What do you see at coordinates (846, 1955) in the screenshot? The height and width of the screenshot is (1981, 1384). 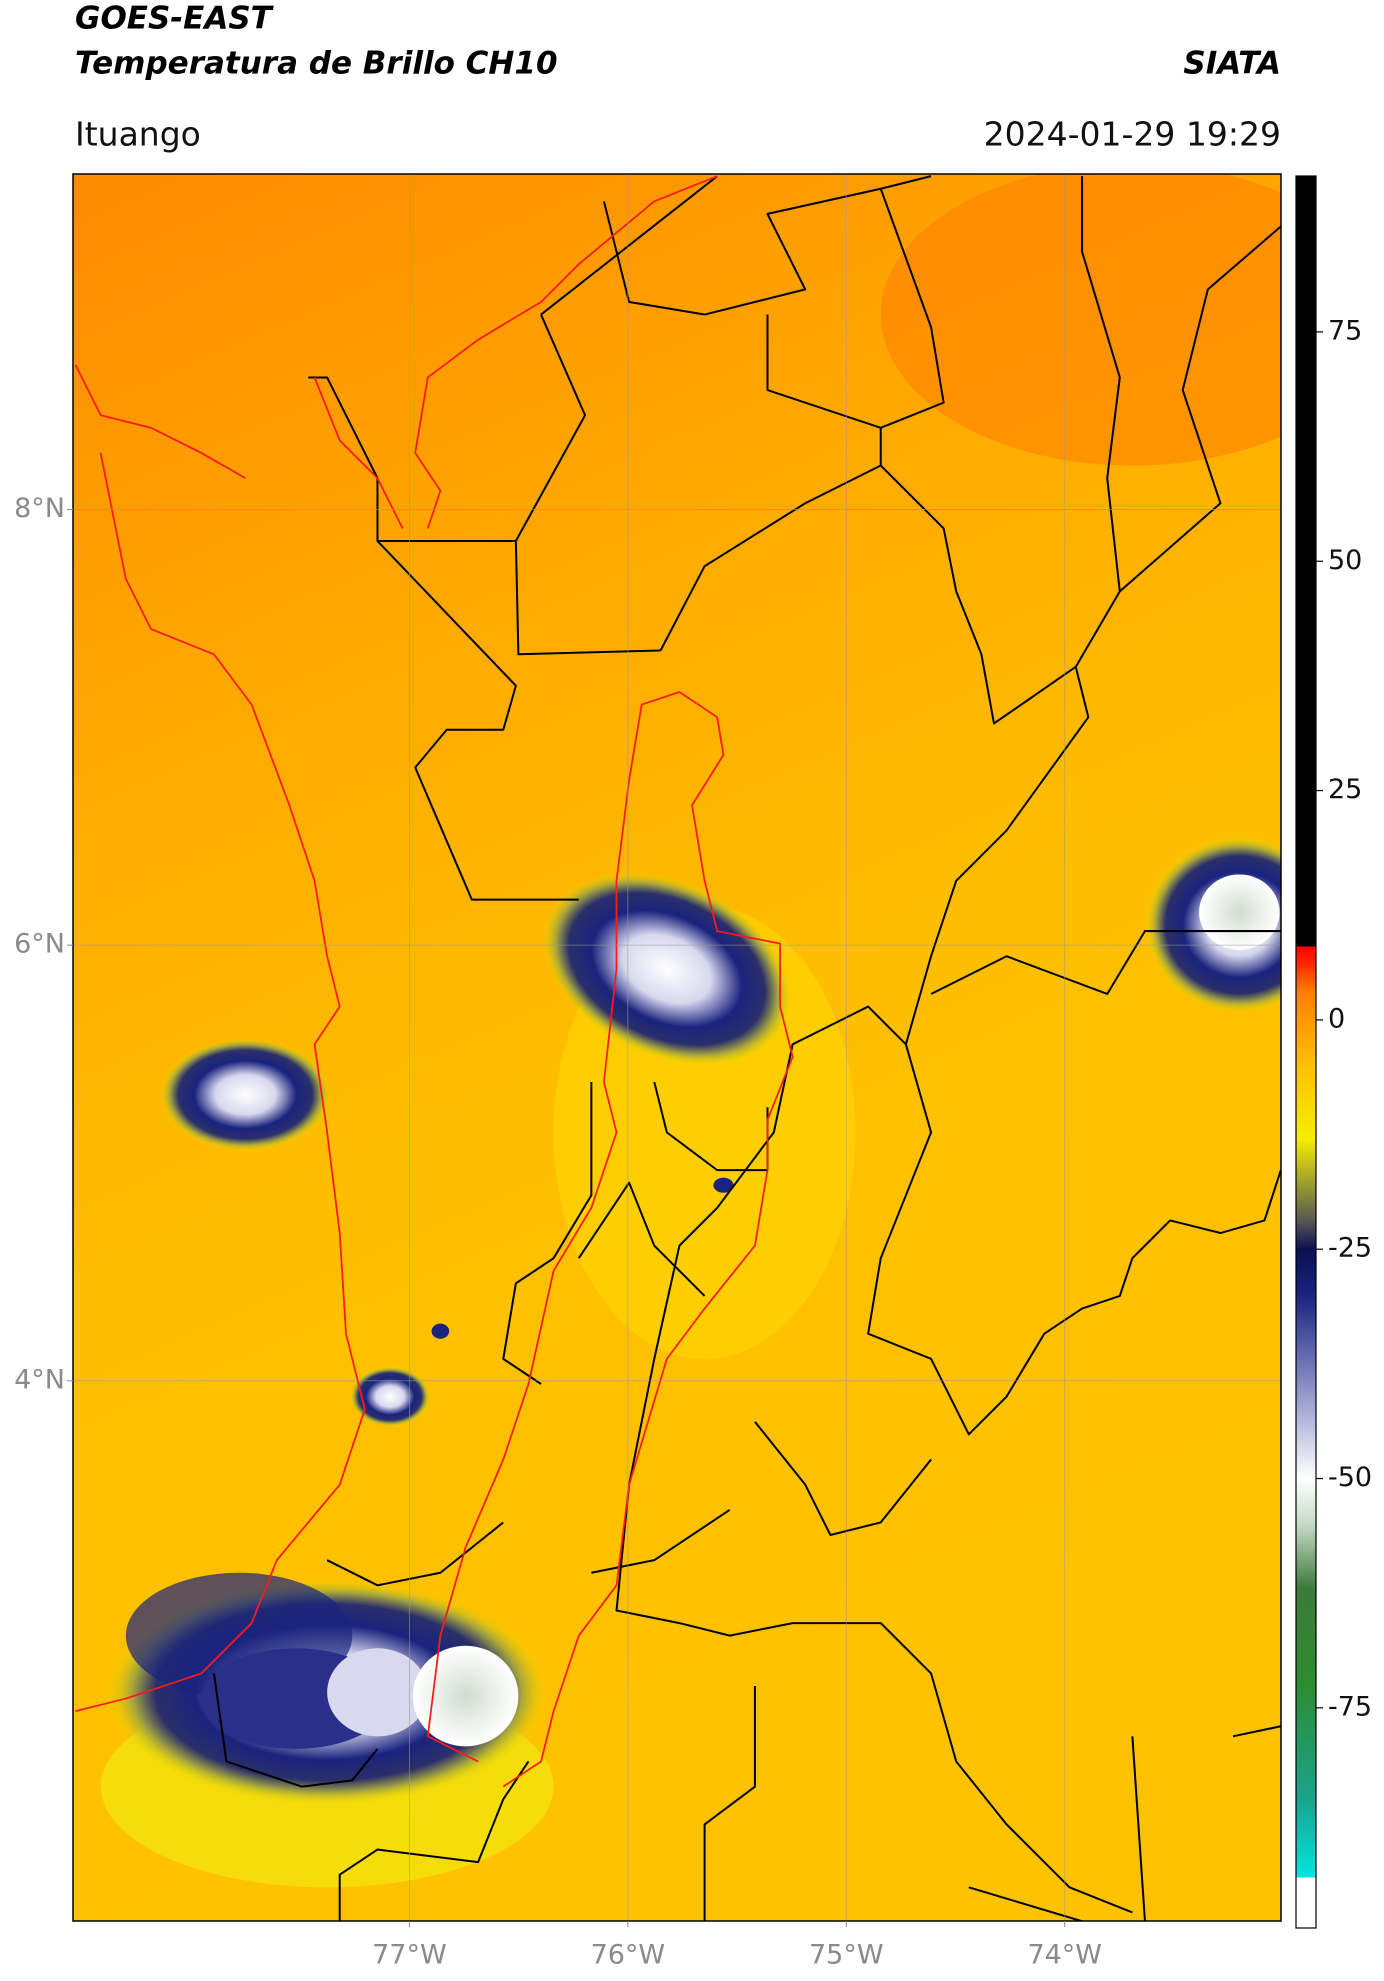 I see `x-tick-label: 75°W` at bounding box center [846, 1955].